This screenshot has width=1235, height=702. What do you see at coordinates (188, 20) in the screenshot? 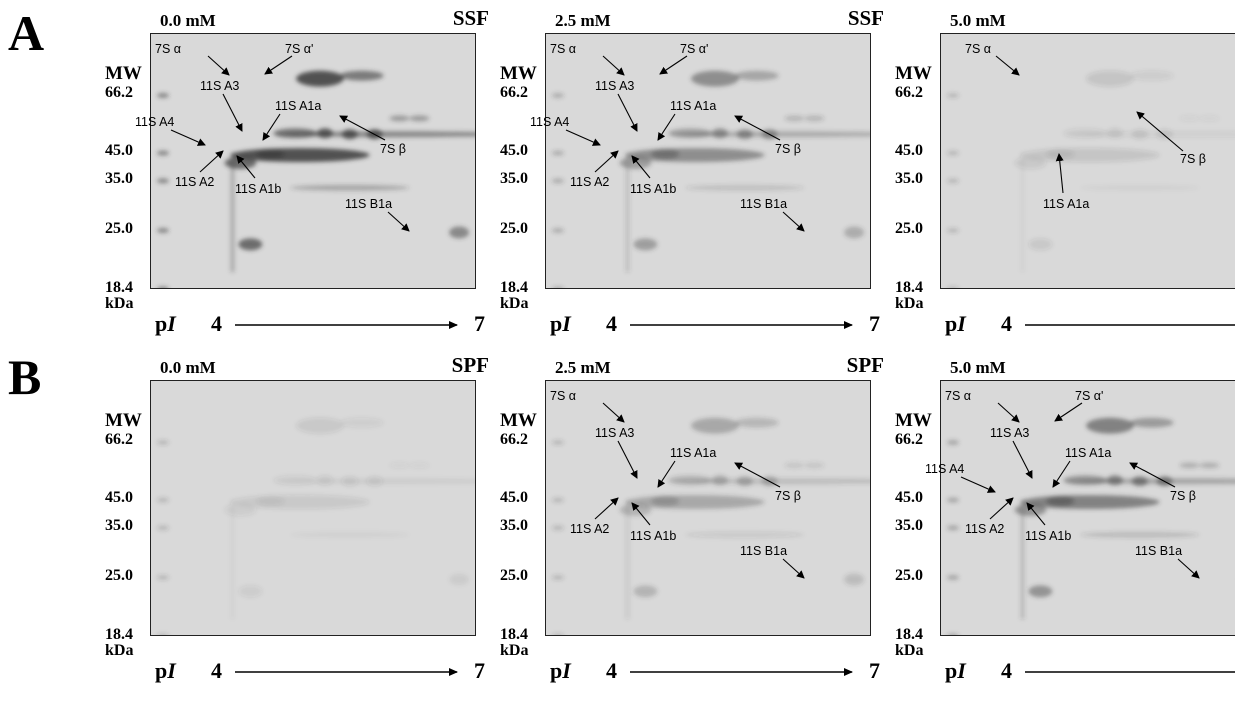
I see `panel-concentration: 0.0 mM` at bounding box center [188, 20].